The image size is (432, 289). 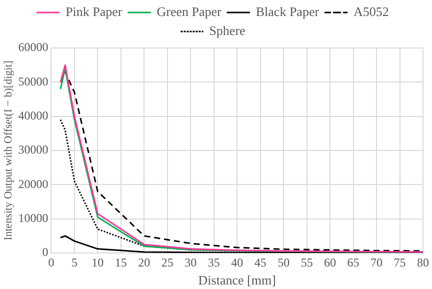 I want to click on x-tick-label: 15, so click(x=120, y=262).